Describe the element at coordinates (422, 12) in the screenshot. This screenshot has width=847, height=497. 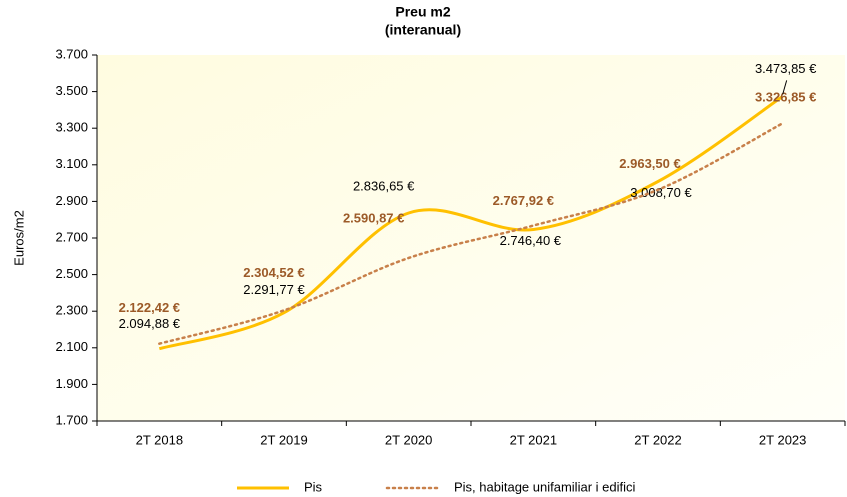
I see `chart-title: Preu m2` at that location.